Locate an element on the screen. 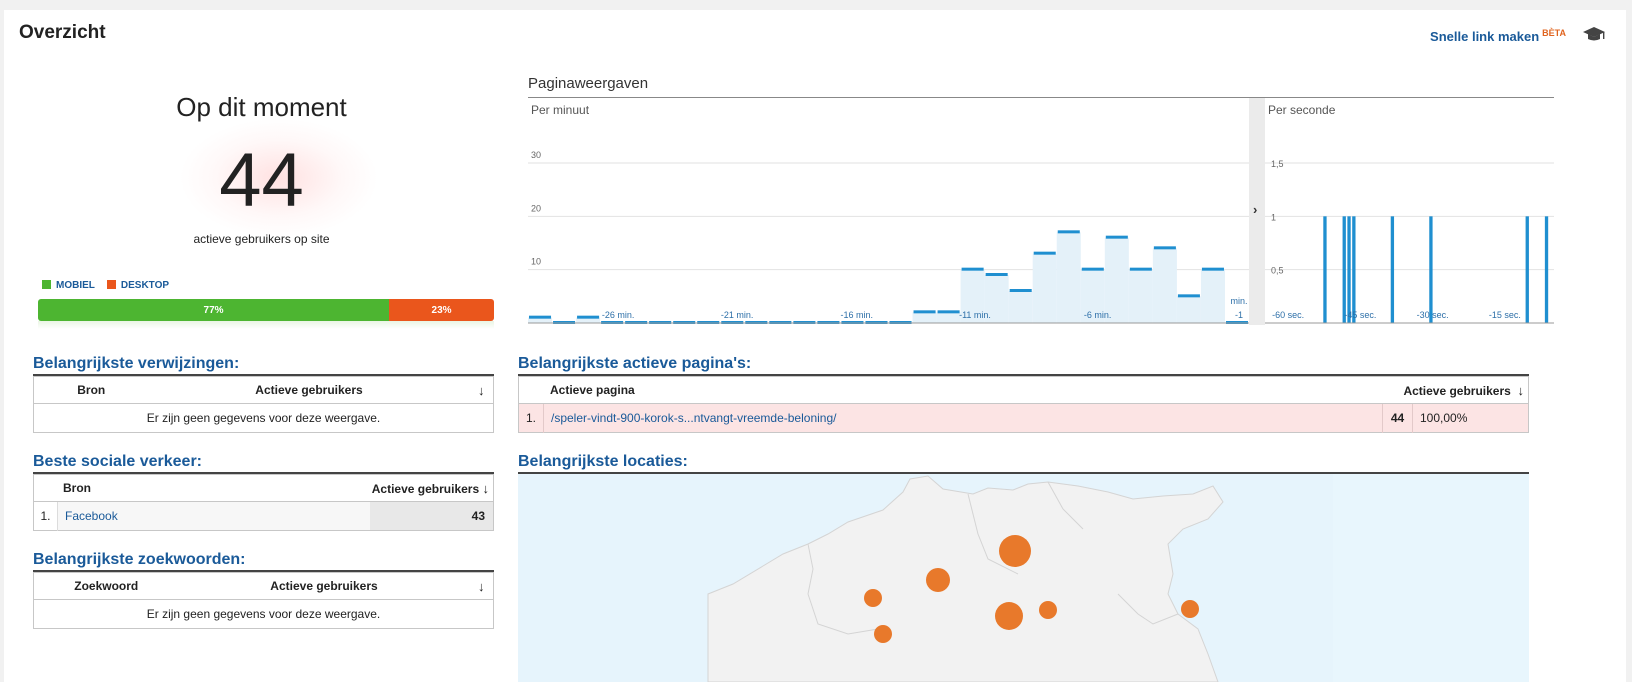 The image size is (1632, 682). map-water-east is located at coordinates (1431, 578).